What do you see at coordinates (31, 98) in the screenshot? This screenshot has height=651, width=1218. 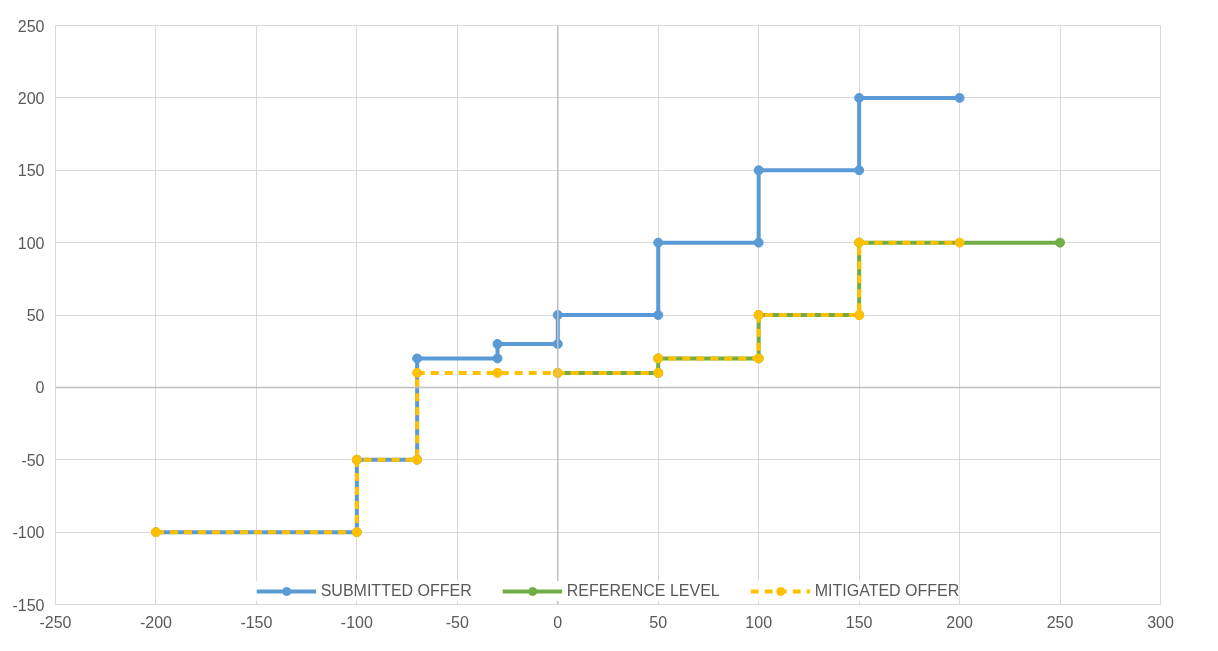 I see `y-tick-label: 200` at bounding box center [31, 98].